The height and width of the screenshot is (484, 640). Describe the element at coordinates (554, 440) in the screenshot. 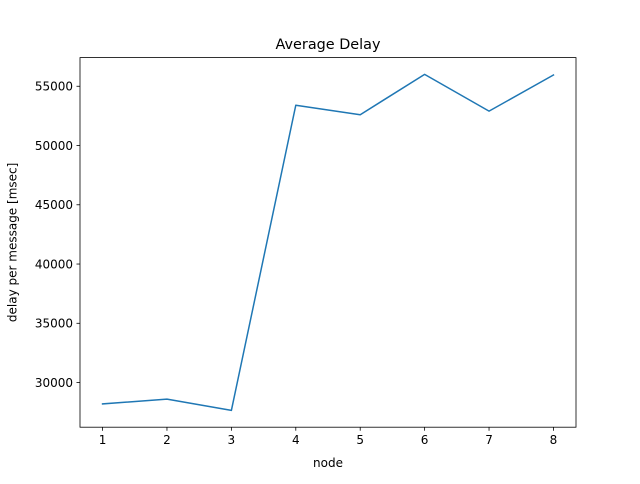

I see `x-tick-label: 8` at that location.